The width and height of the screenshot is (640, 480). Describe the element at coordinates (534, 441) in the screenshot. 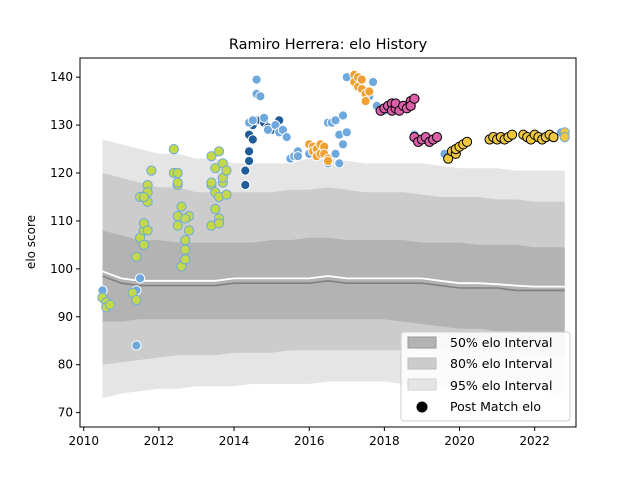

I see `x-tick-label: 2022` at that location.